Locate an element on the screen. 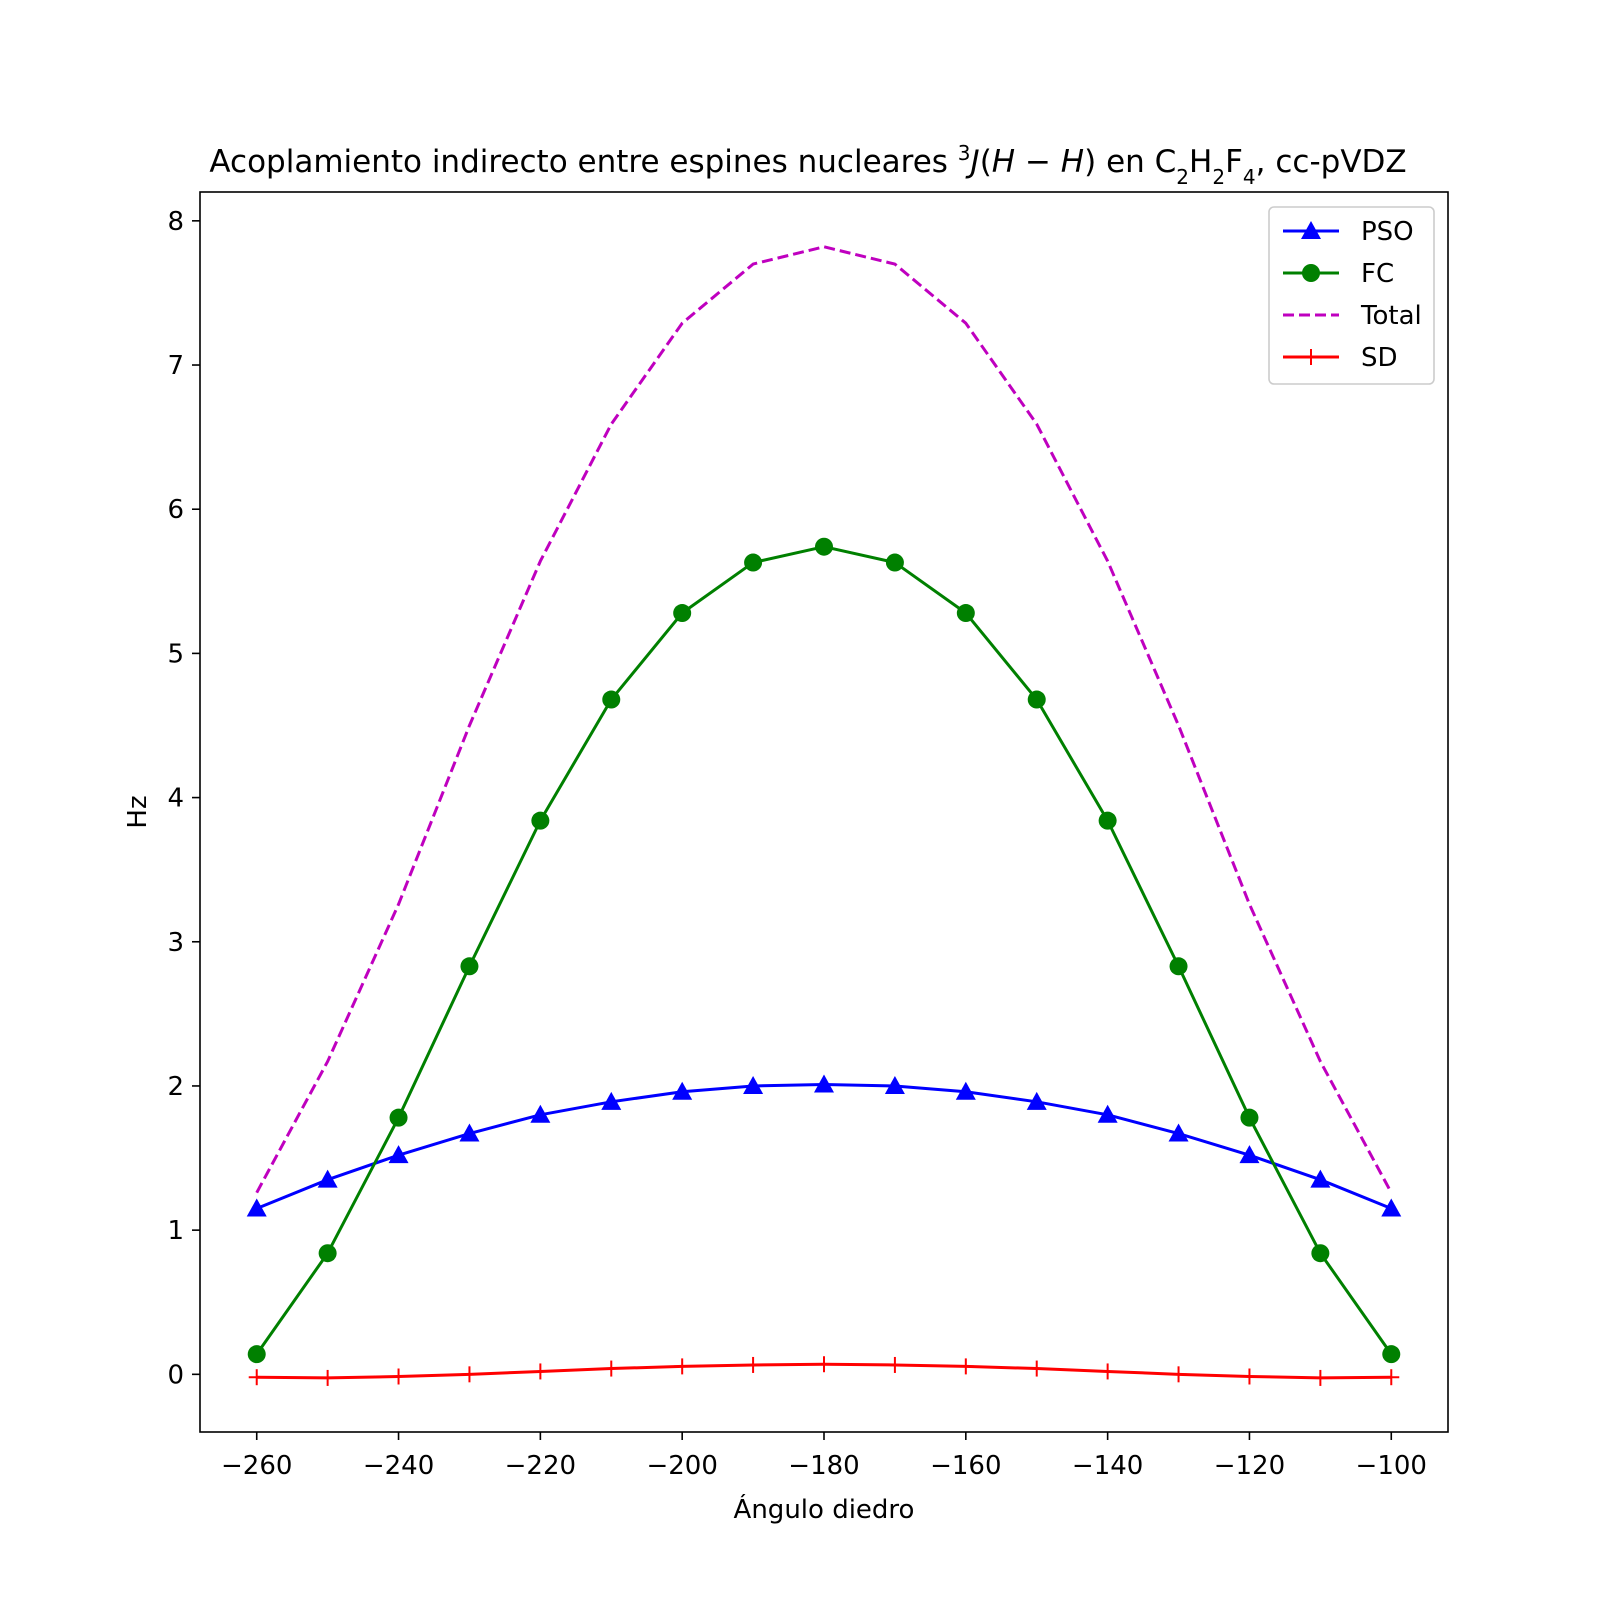 This screenshot has width=1600, height=1600. x-tick-label: −160 is located at coordinates (965, 1466).